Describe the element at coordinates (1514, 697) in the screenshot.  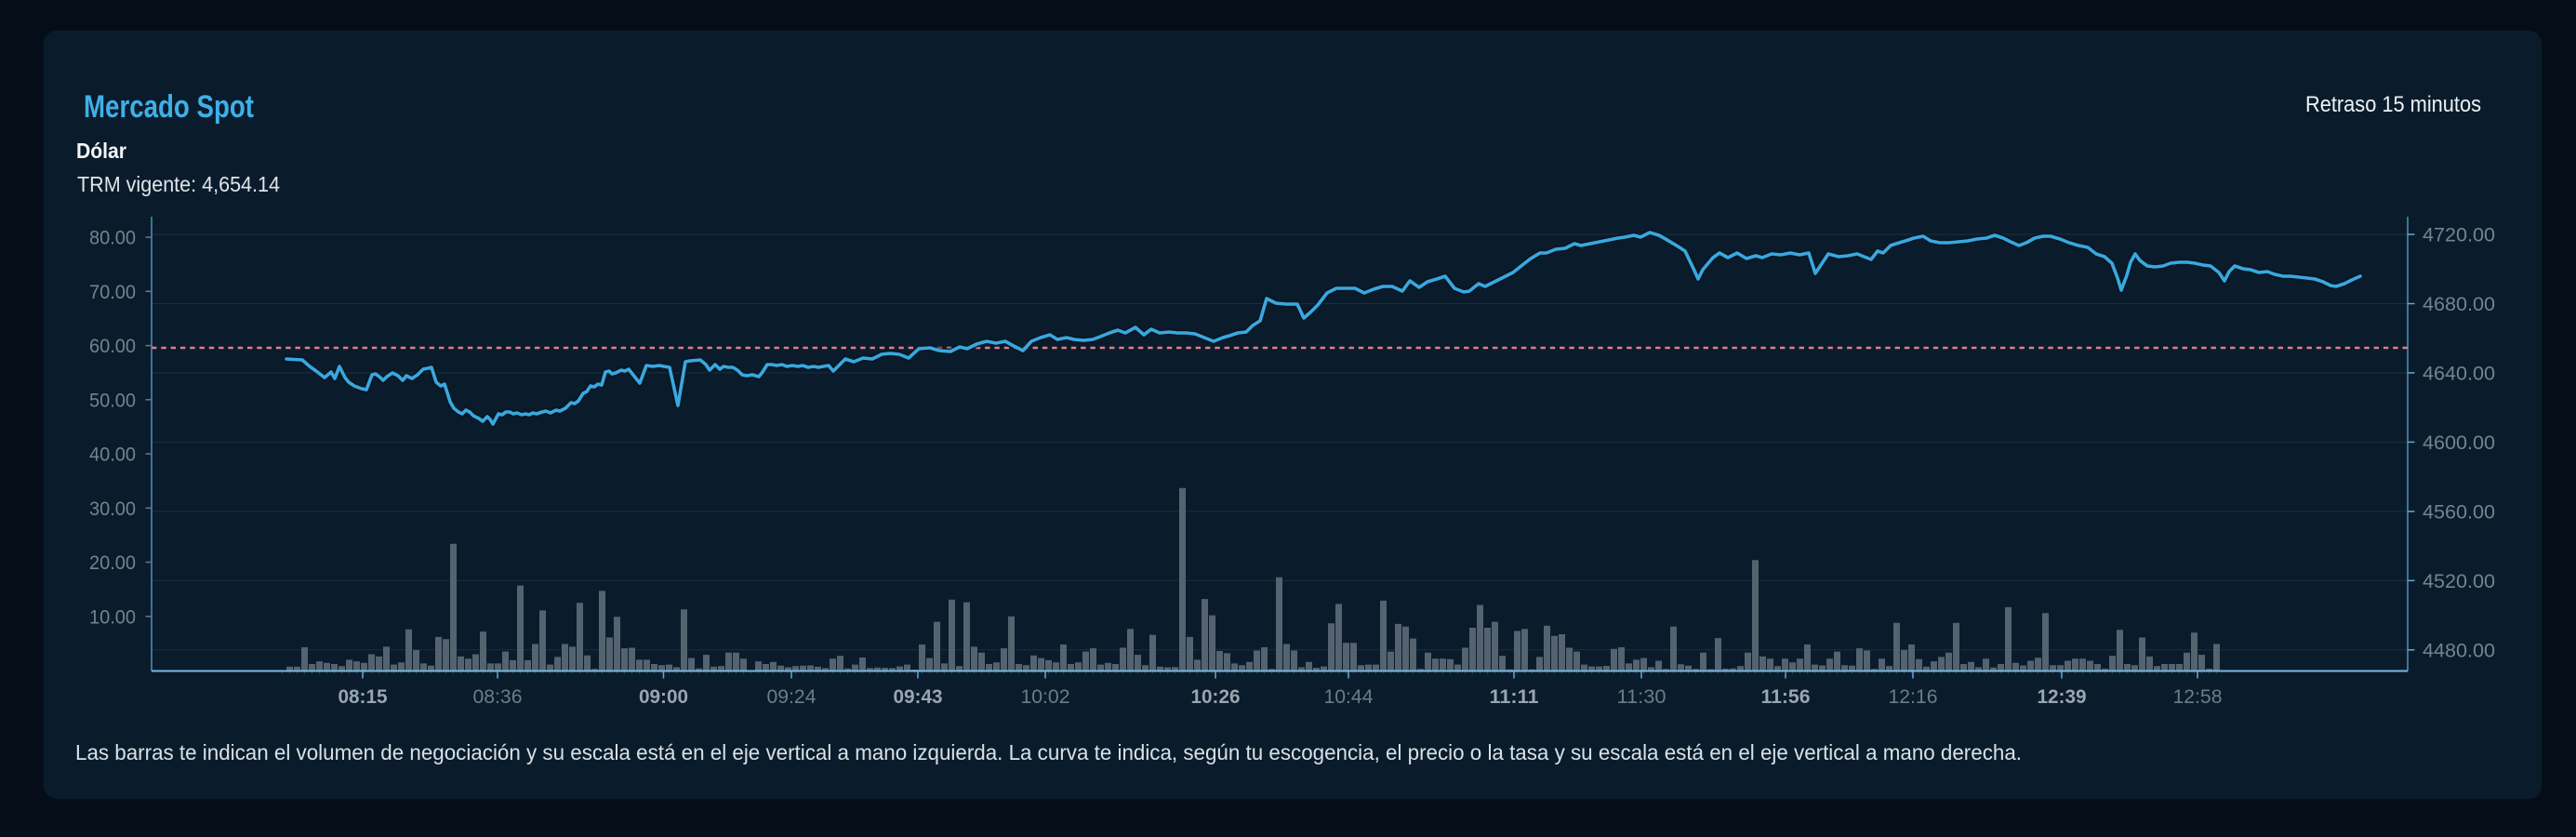
I see `svg-text: 11:11` at that location.